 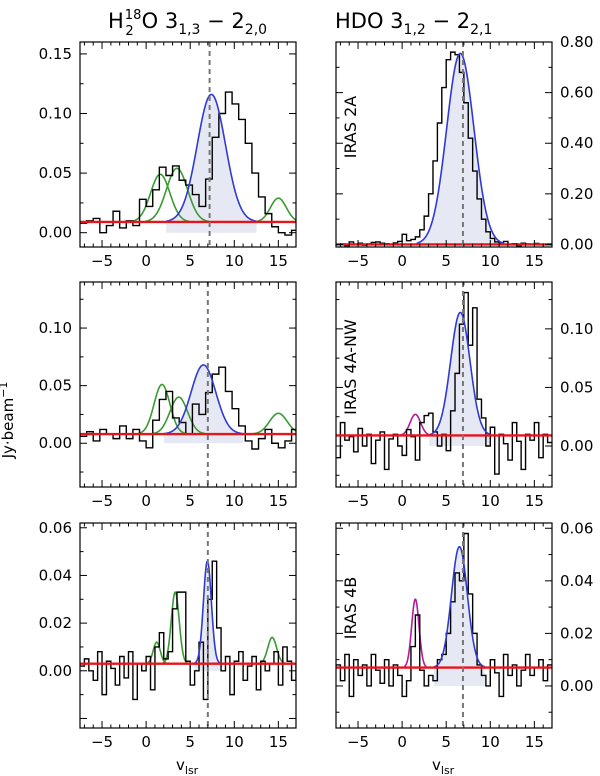 I want to click on panel-hdo-iras4b: −5 0 5 10 15 0.00 0.02 0.04 0.06 IRAS 4B, so click(x=464, y=635).